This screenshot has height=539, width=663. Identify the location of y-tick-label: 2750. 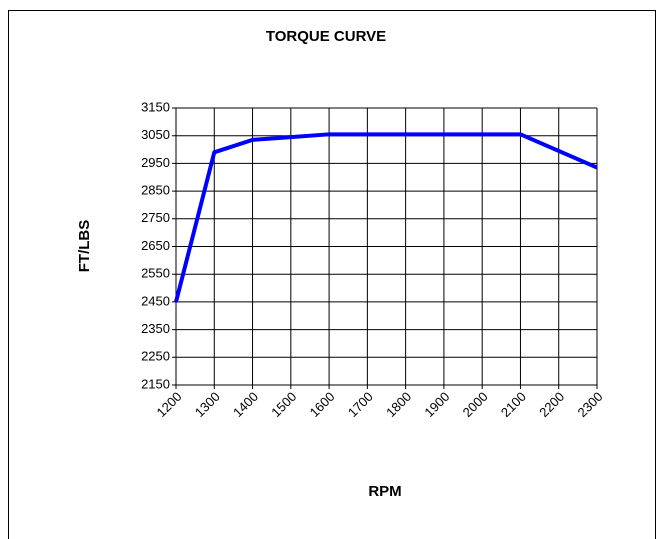
(155, 217).